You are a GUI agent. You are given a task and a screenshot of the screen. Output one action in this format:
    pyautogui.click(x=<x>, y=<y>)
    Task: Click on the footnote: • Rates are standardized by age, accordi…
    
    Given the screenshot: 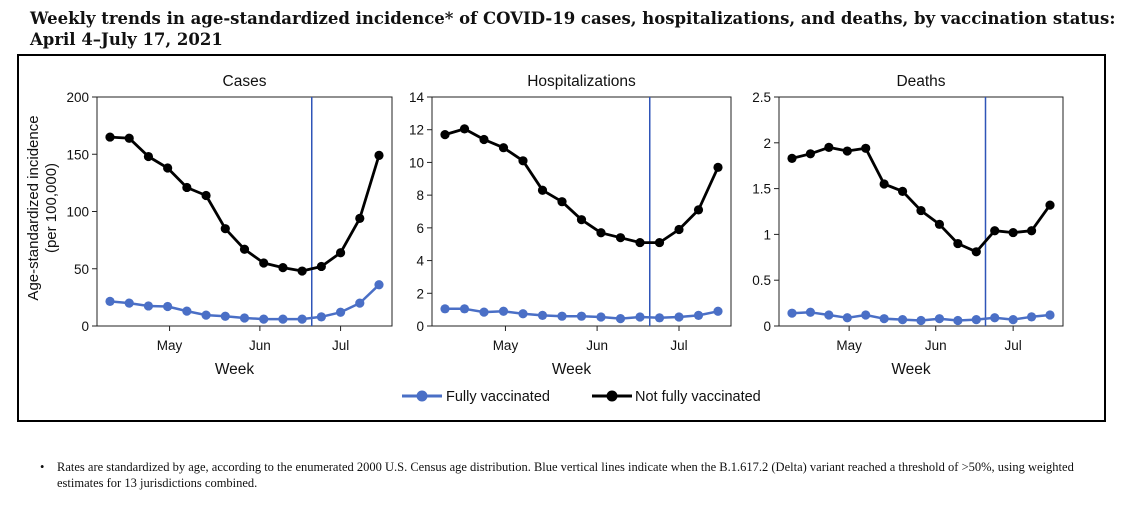 What is the action you would take?
    pyautogui.click(x=570, y=475)
    